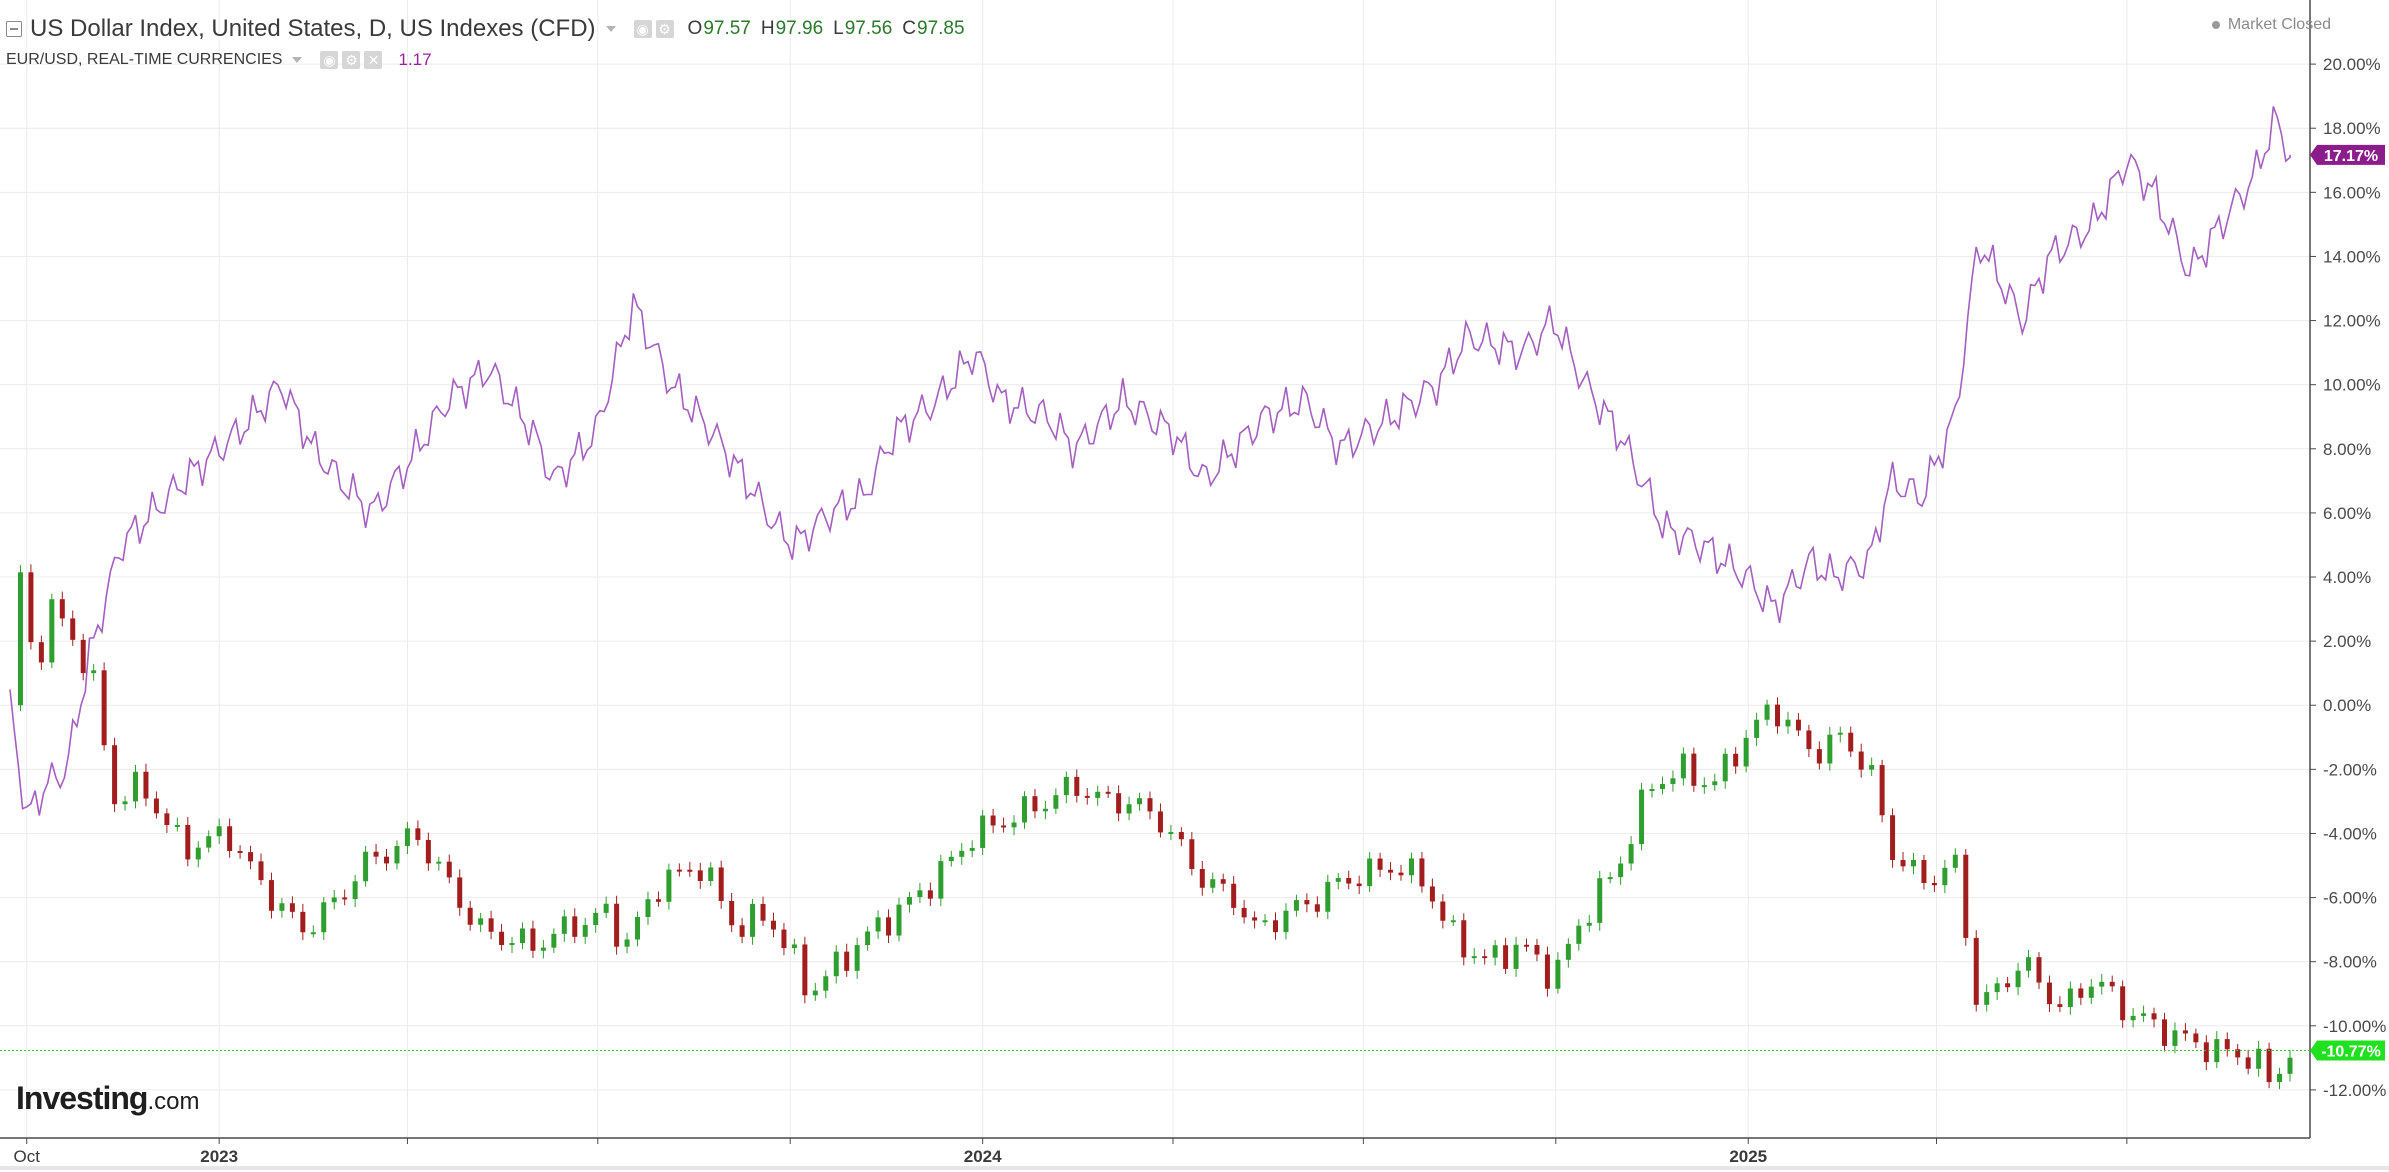  I want to click on y-tick-label: 14.00%, so click(2352, 256).